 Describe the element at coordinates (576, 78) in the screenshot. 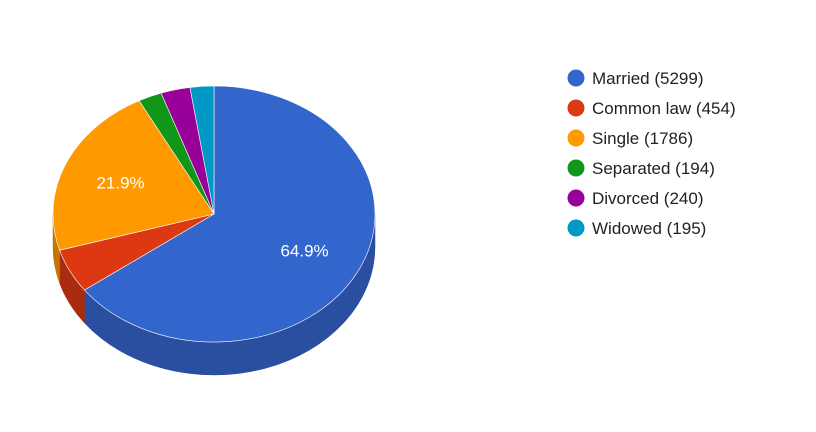

I see `legend-swatch-married` at that location.